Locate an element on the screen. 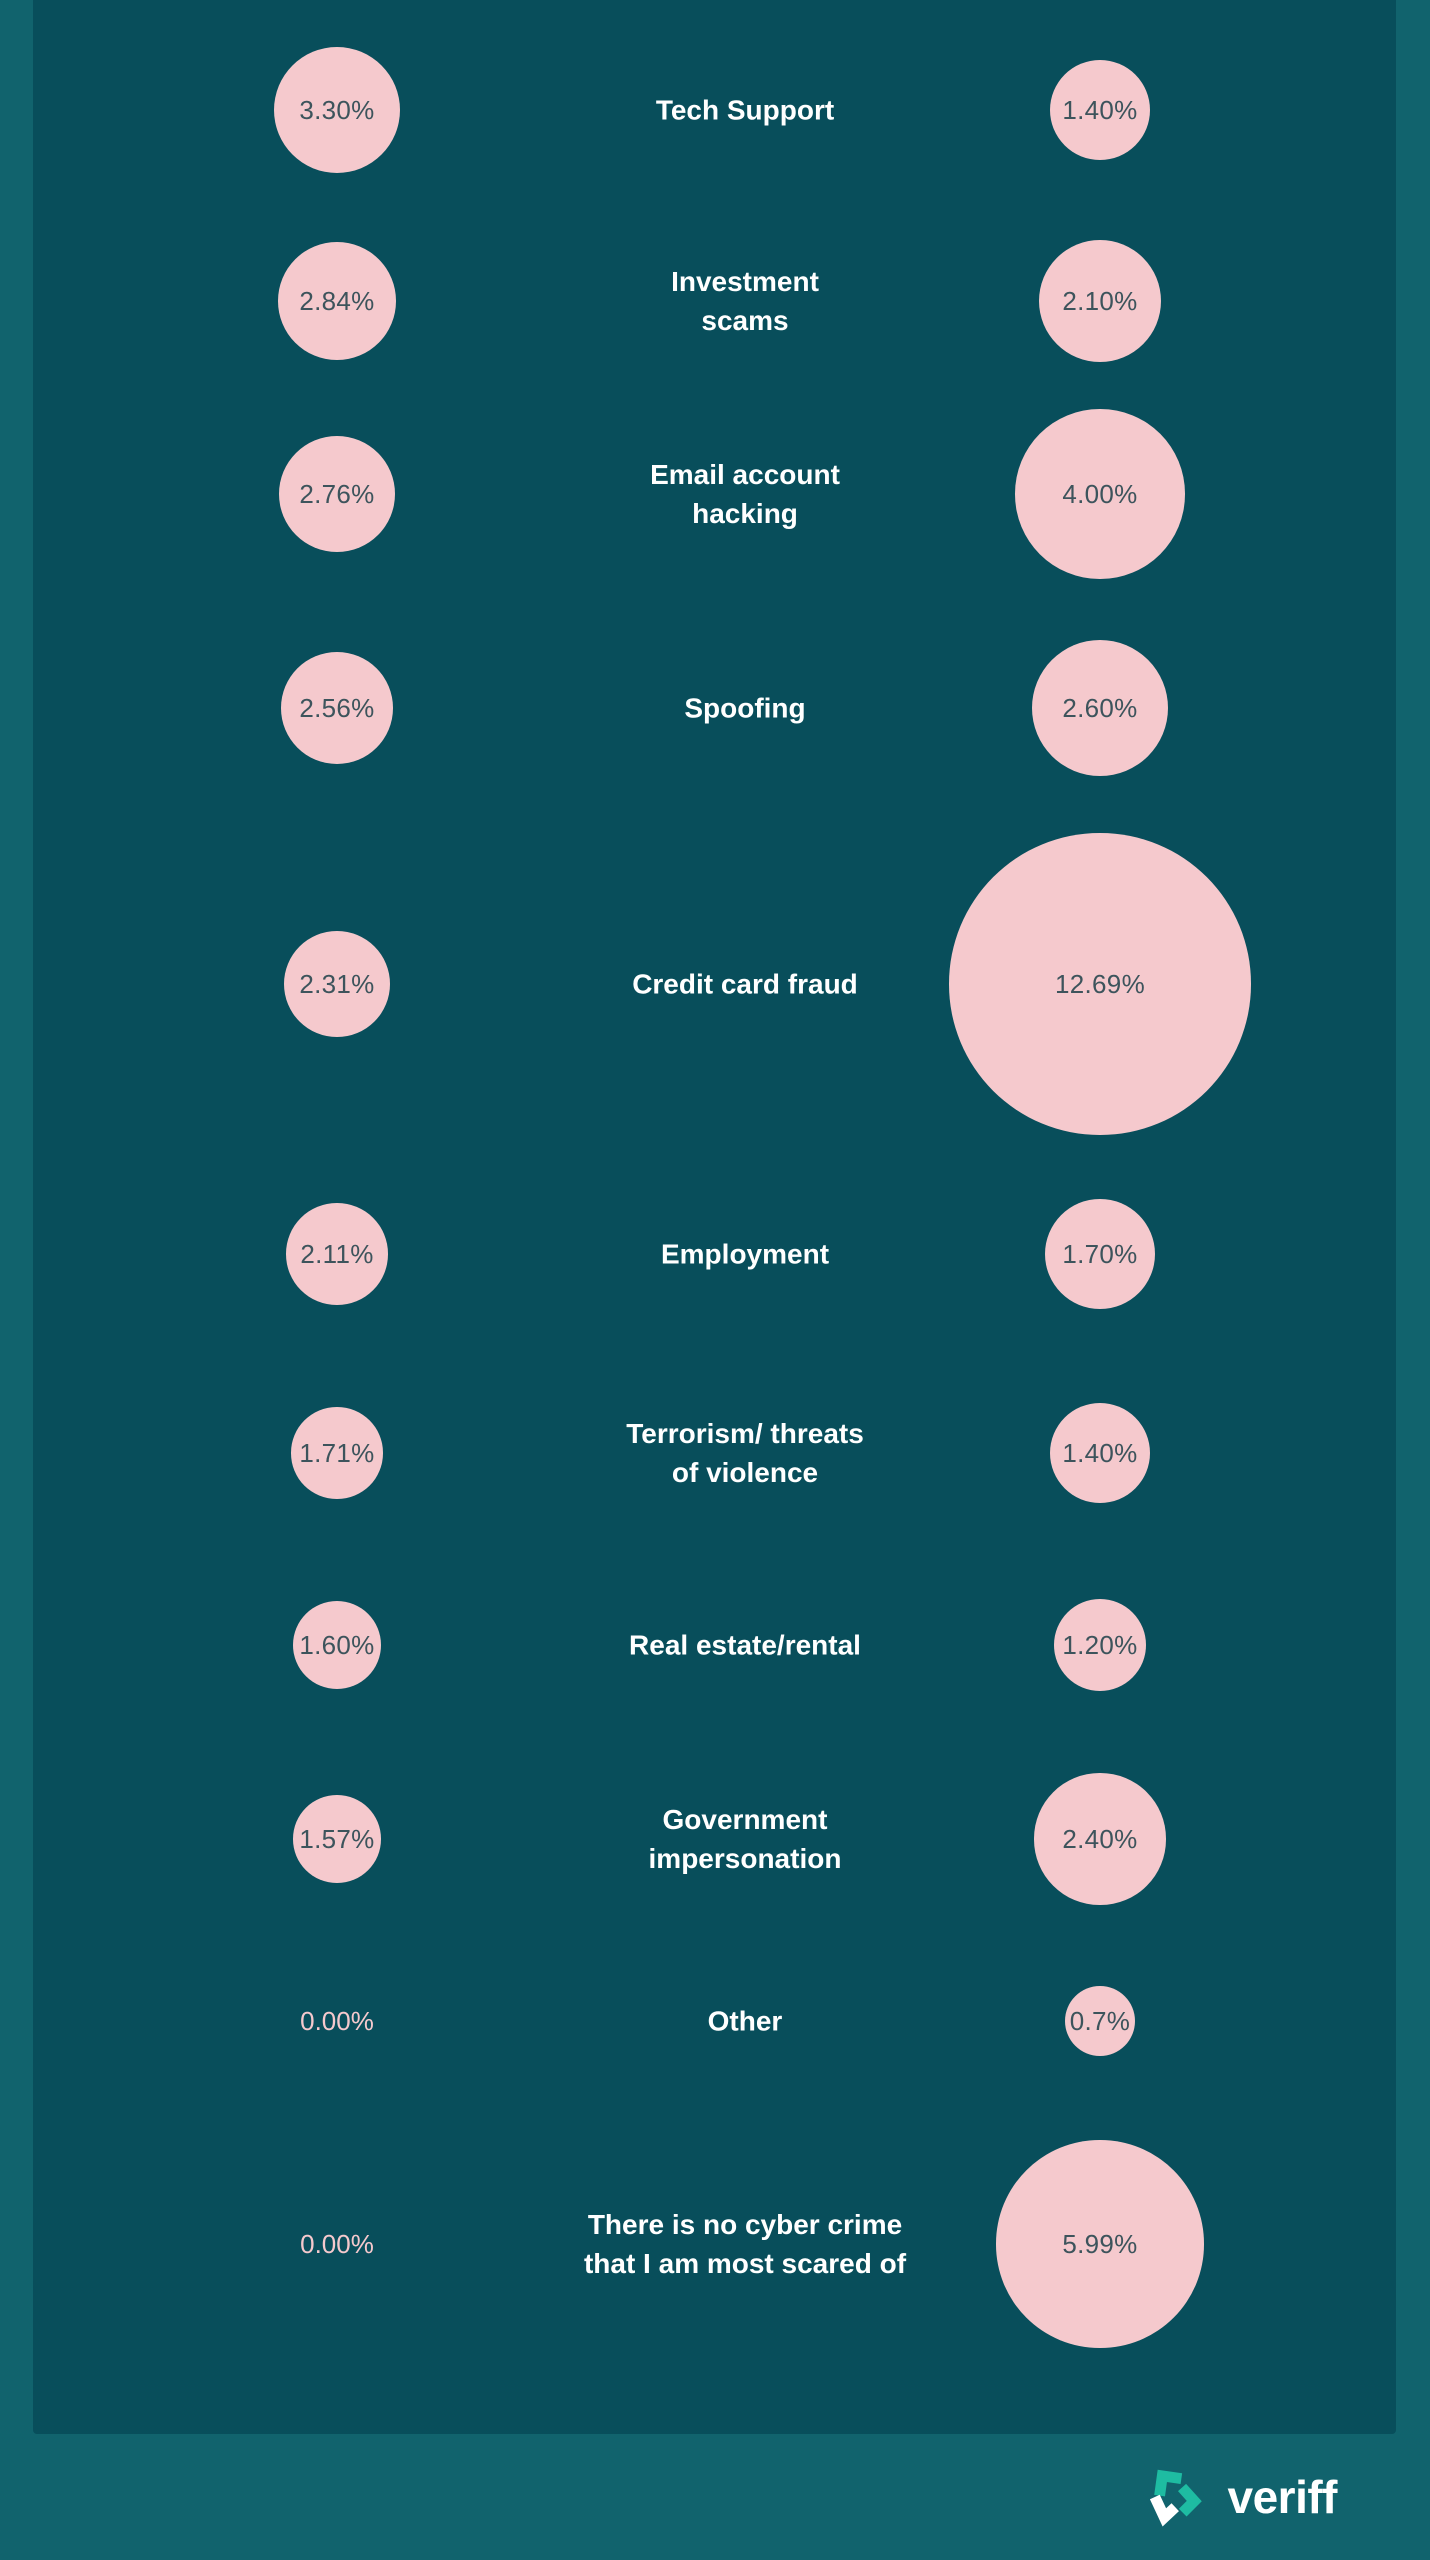 The height and width of the screenshot is (2560, 1430). right-bubble: 2.10% is located at coordinates (1100, 301).